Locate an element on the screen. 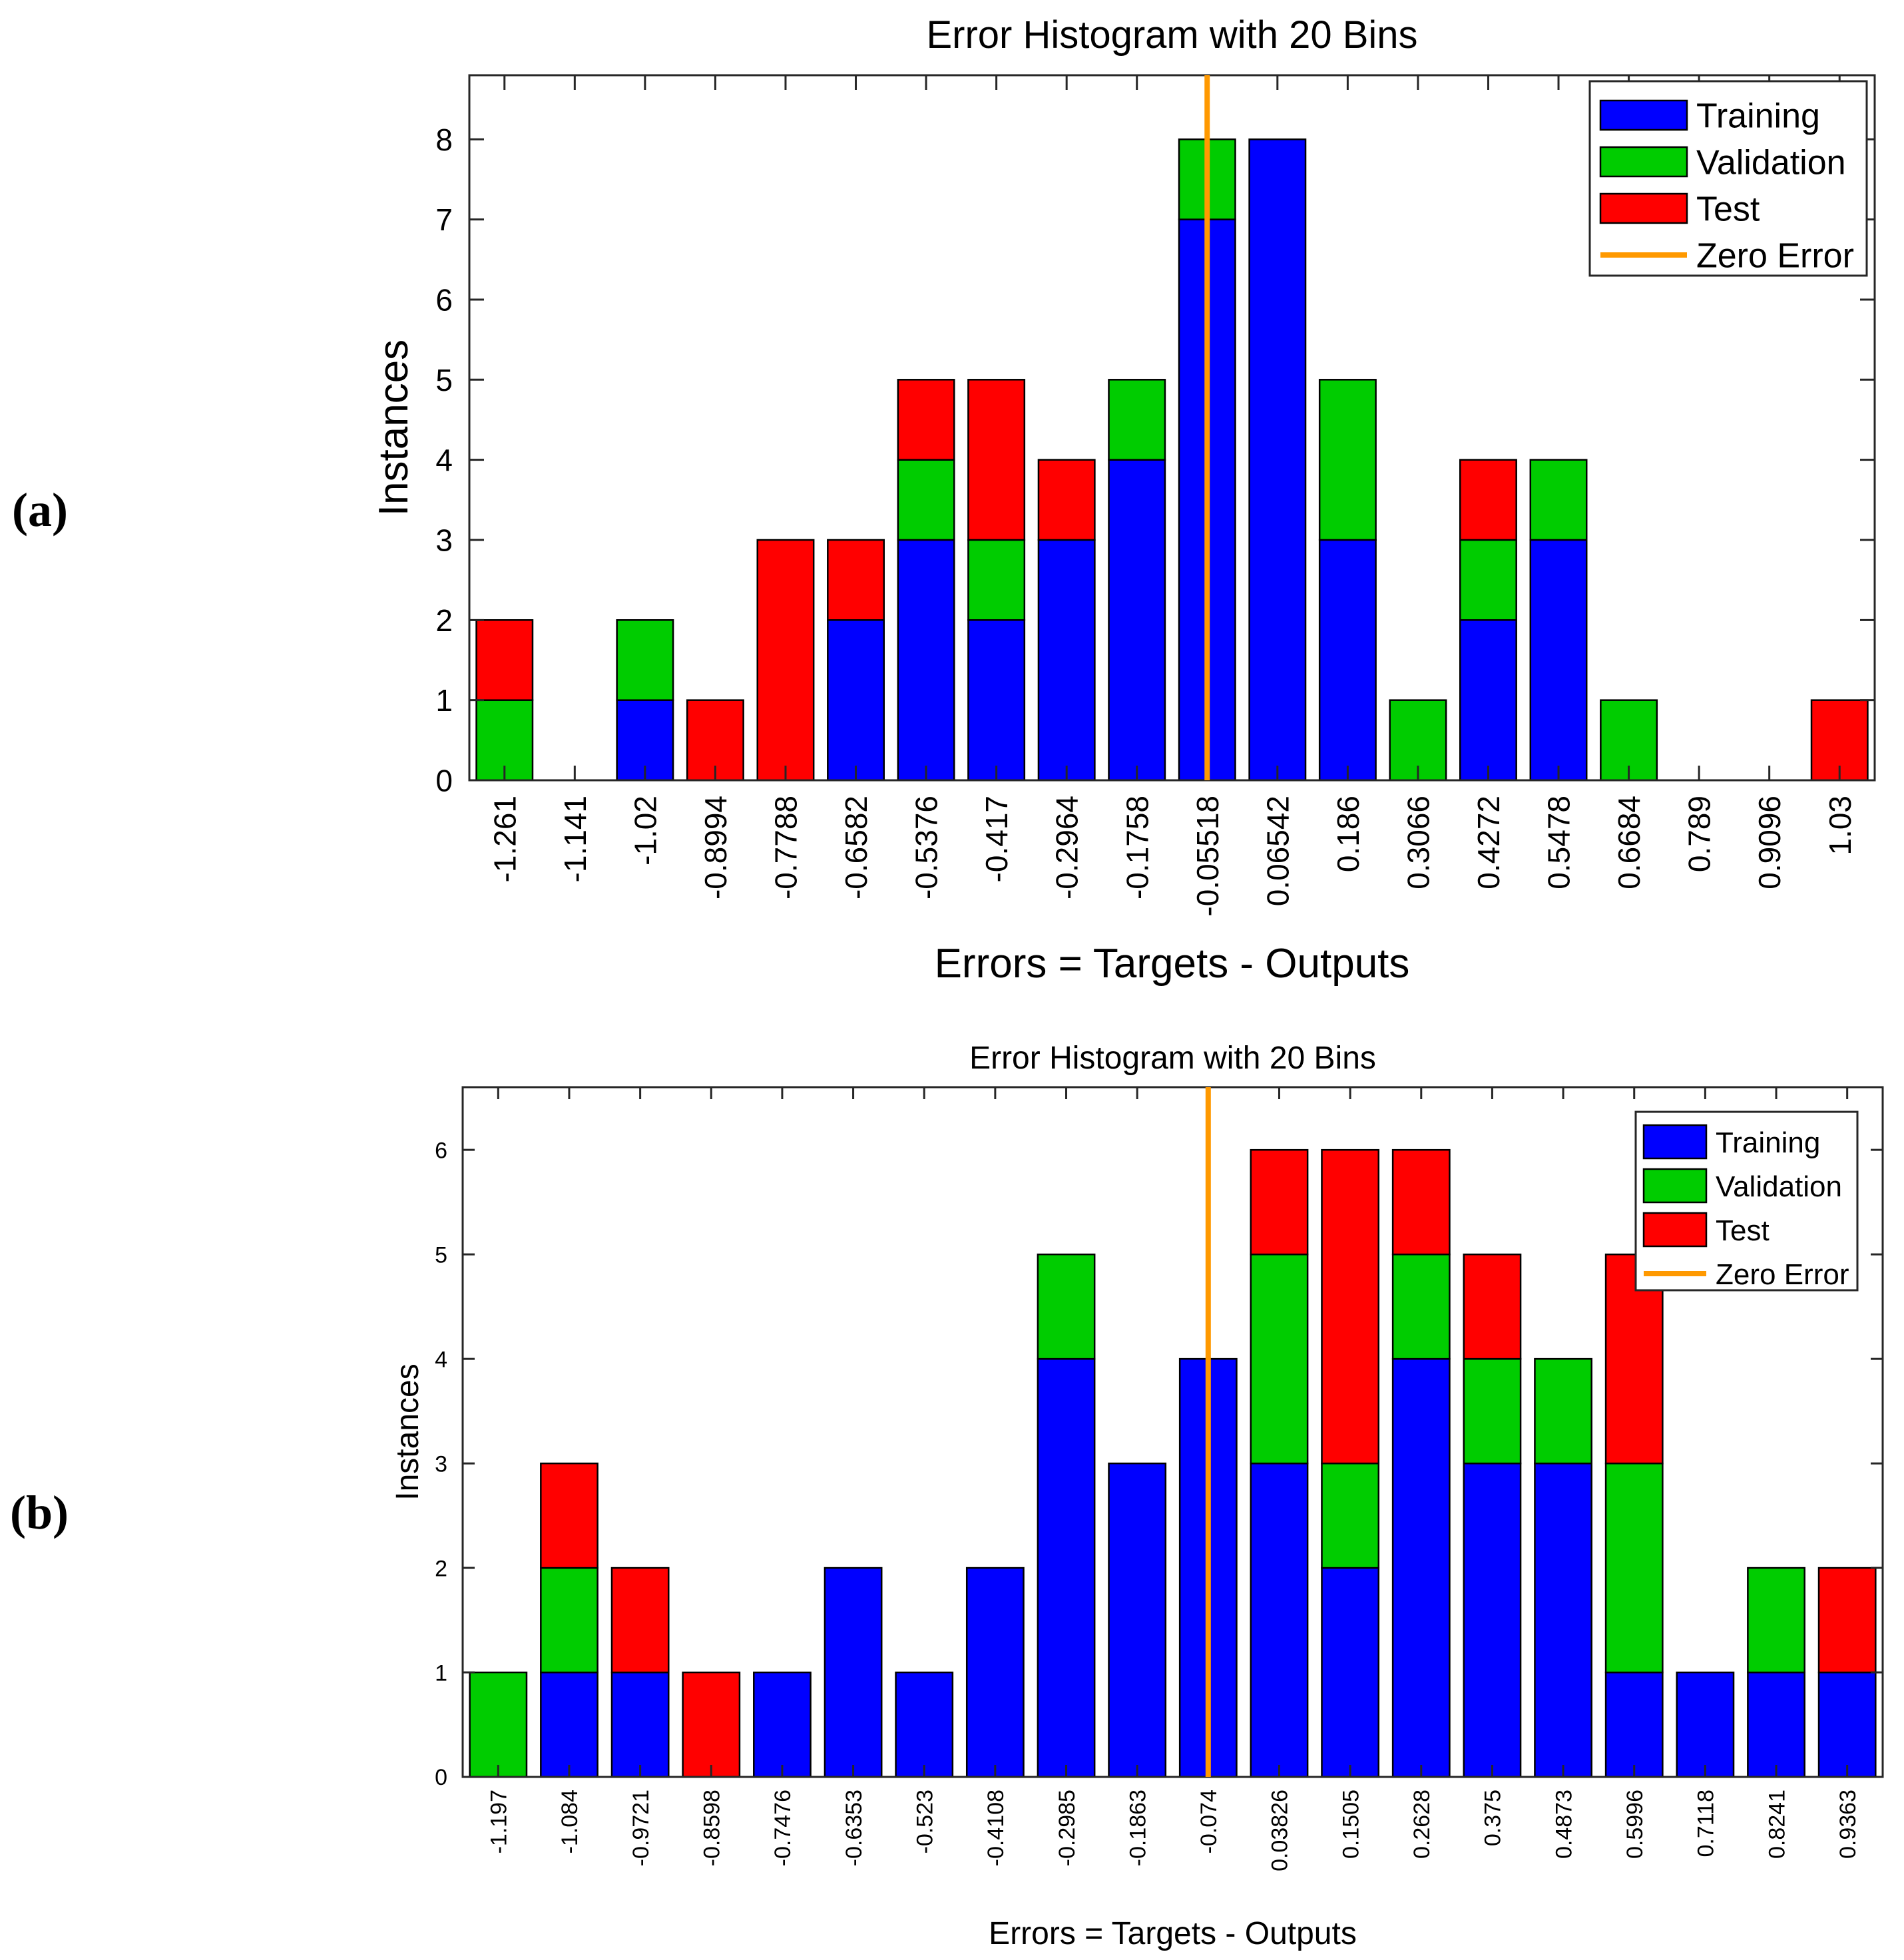  x-tick-label: -0.7476 is located at coordinates (783, 1828).